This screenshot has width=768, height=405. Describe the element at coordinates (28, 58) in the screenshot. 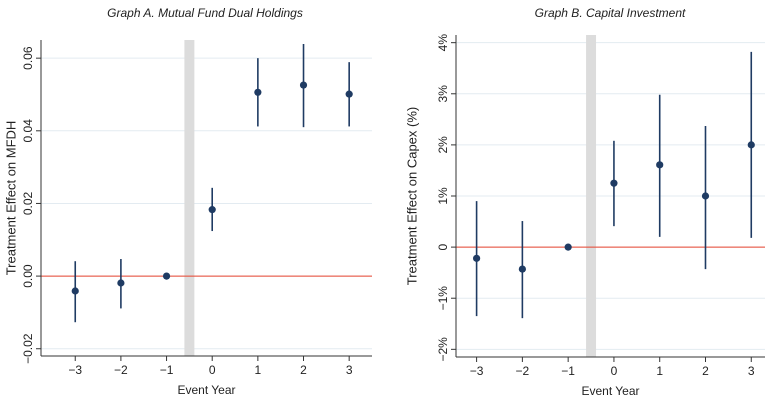

I see `y-tick-label: 0.06` at that location.